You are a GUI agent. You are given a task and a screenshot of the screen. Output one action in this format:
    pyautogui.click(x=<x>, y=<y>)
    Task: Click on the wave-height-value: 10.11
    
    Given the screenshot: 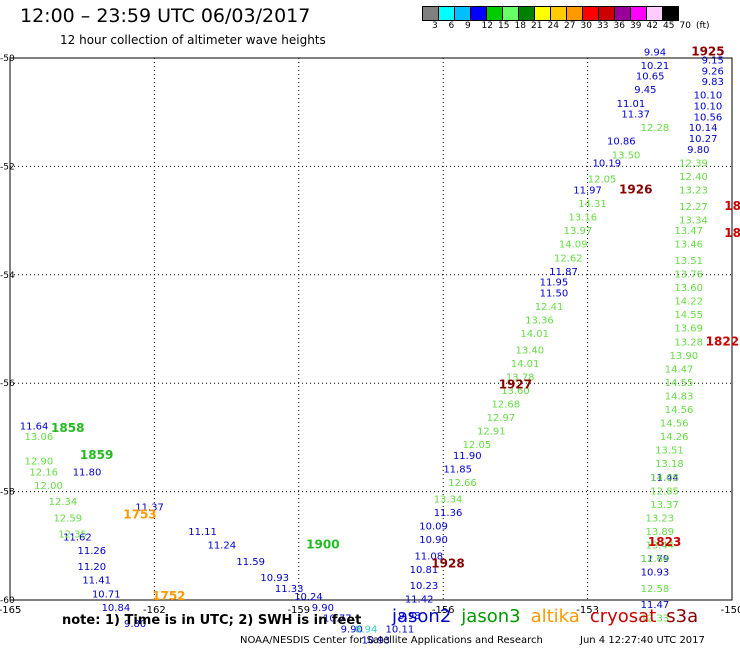 What is the action you would take?
    pyautogui.click(x=400, y=630)
    